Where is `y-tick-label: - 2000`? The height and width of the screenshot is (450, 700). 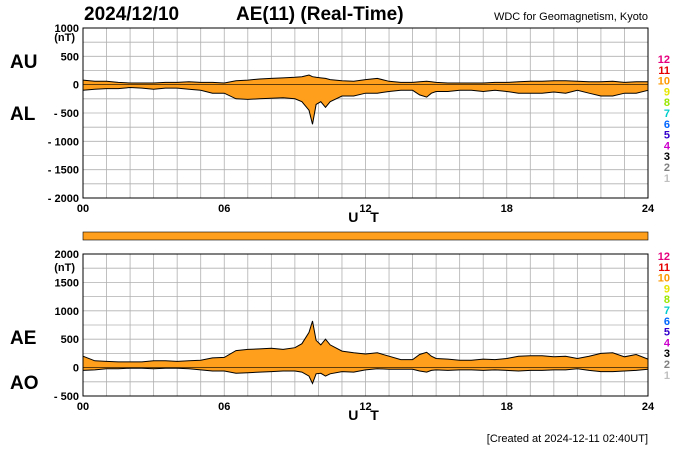 y-tick-label: - 2000 is located at coordinates (63, 199).